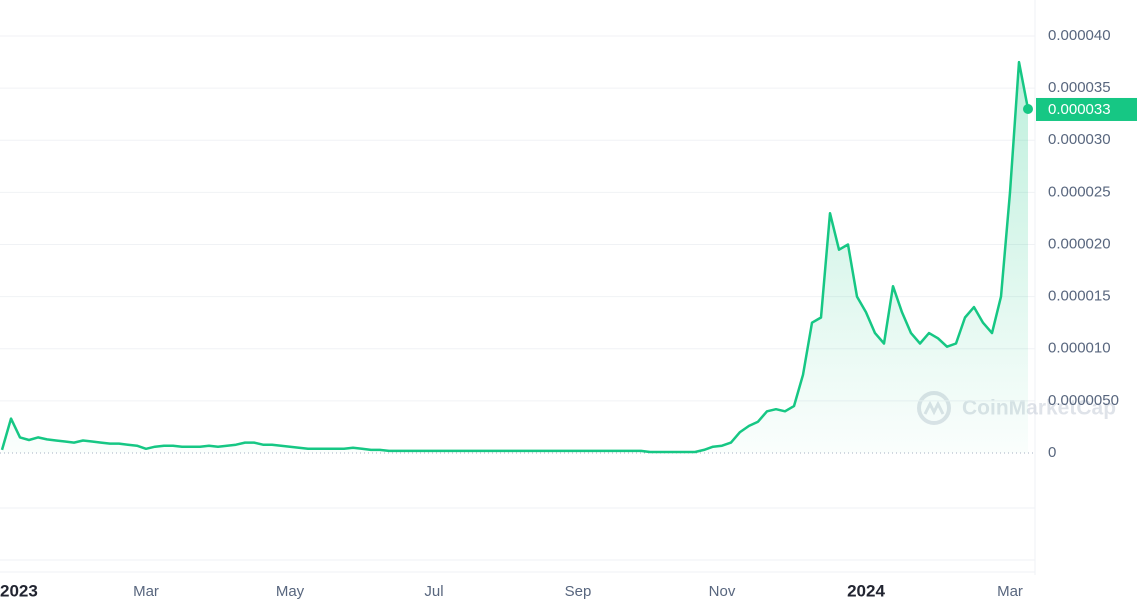 The width and height of the screenshot is (1137, 610). I want to click on y-tick-label: 0.000020, so click(1079, 243).